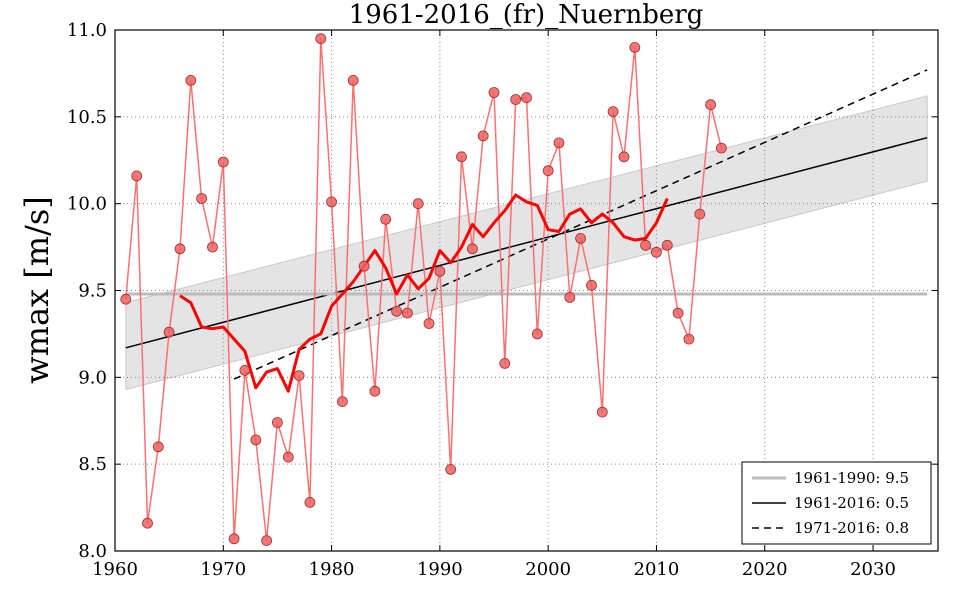 This screenshot has width=960, height=604. Describe the element at coordinates (851, 528) in the screenshot. I see `legend-label: 1971-2016: 0.8` at that location.